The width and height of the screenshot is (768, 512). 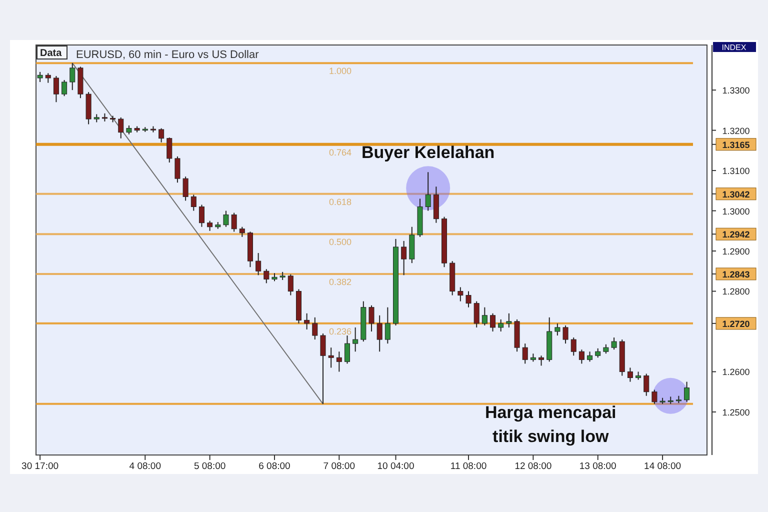 I want to click on annotation: 0.618, so click(x=340, y=201).